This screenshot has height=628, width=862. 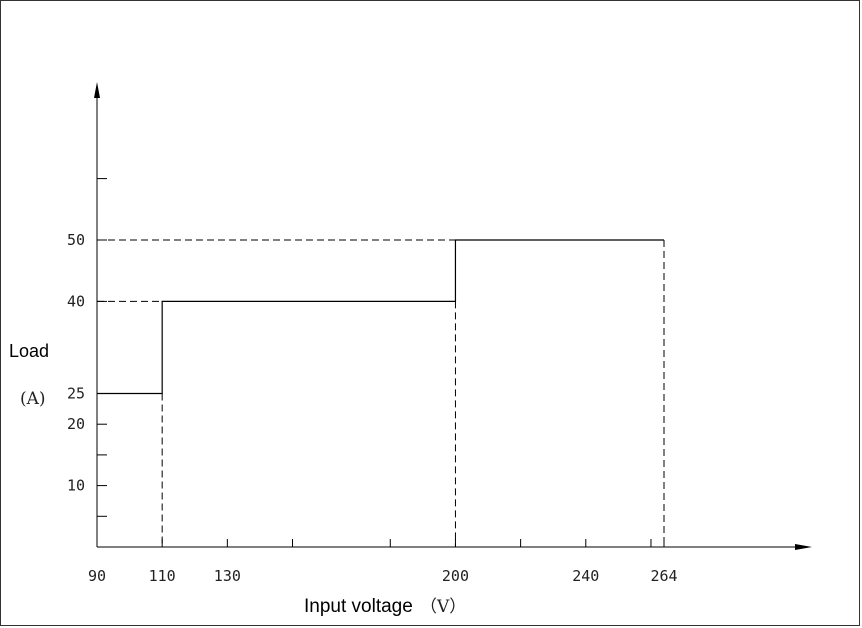 I want to click on x-tick-label: 264, so click(x=663, y=576).